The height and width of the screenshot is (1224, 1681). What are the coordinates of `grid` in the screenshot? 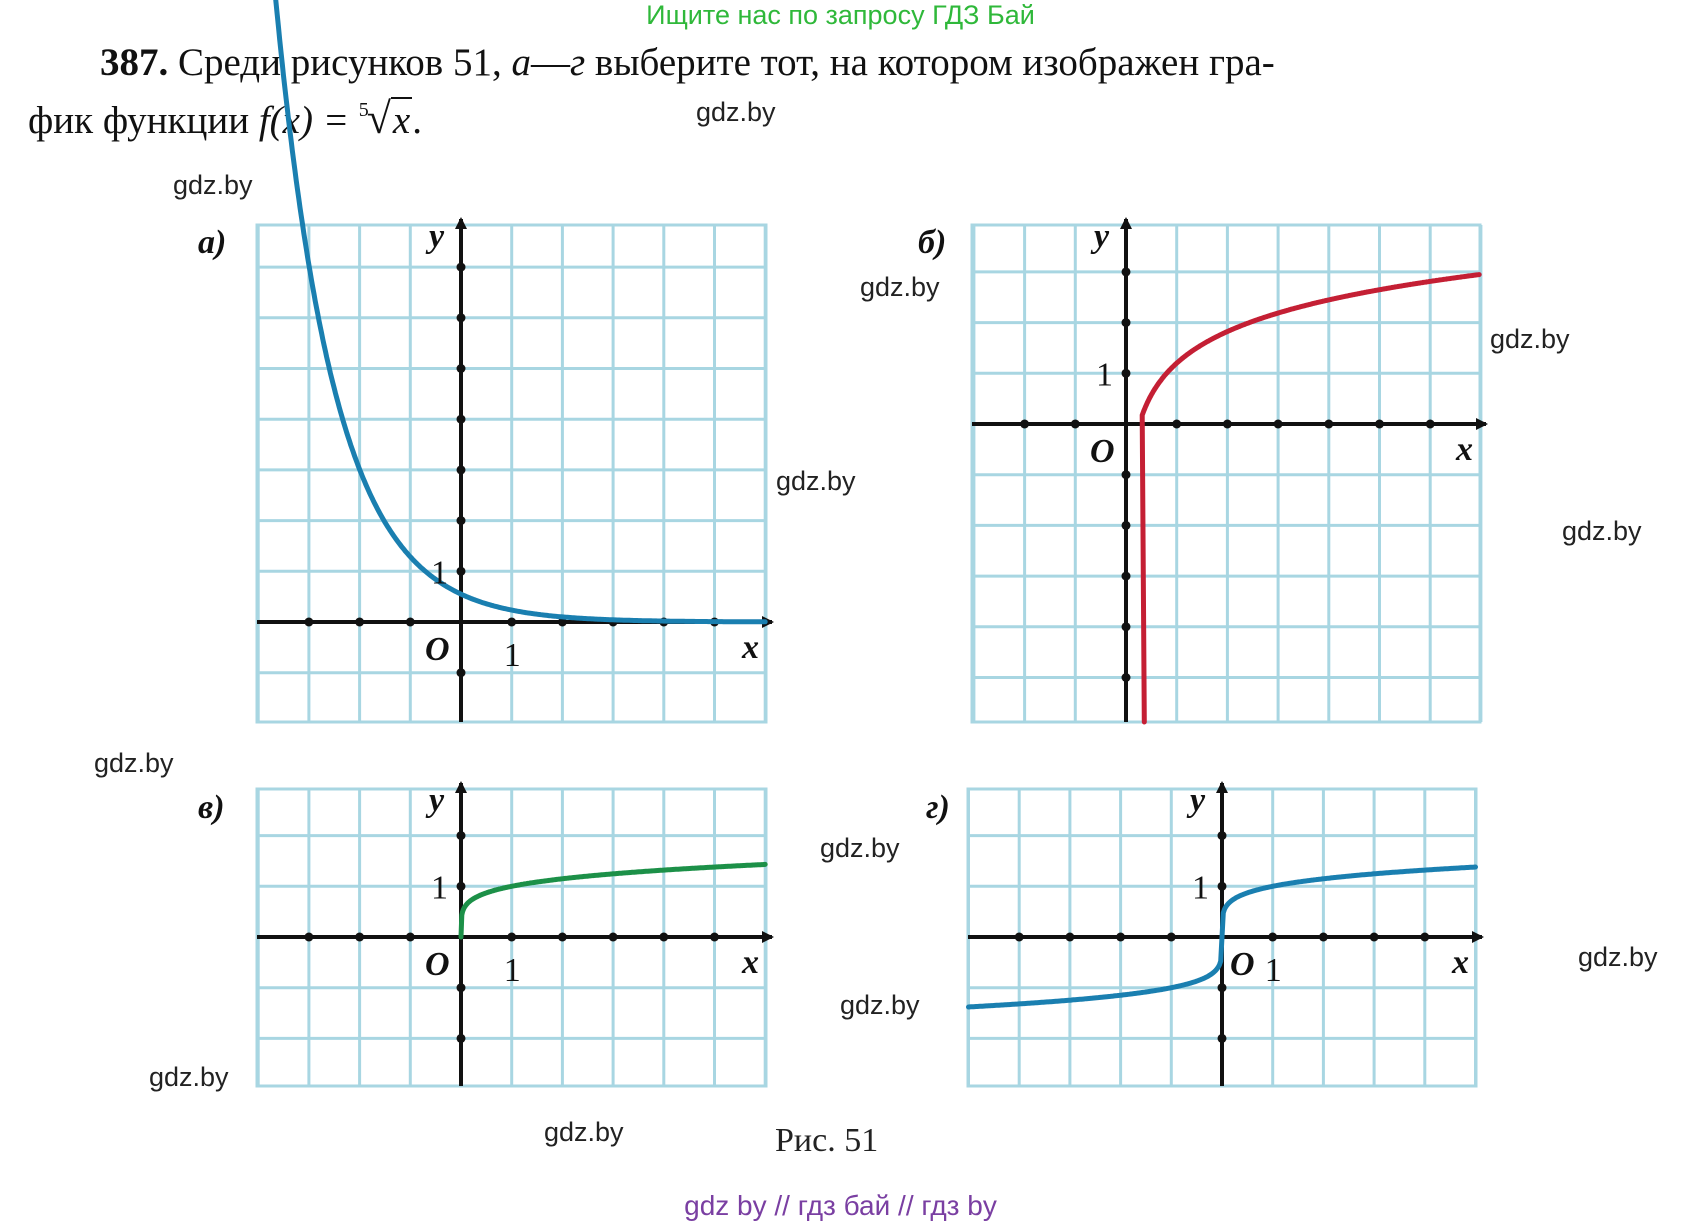 It's located at (1227, 473).